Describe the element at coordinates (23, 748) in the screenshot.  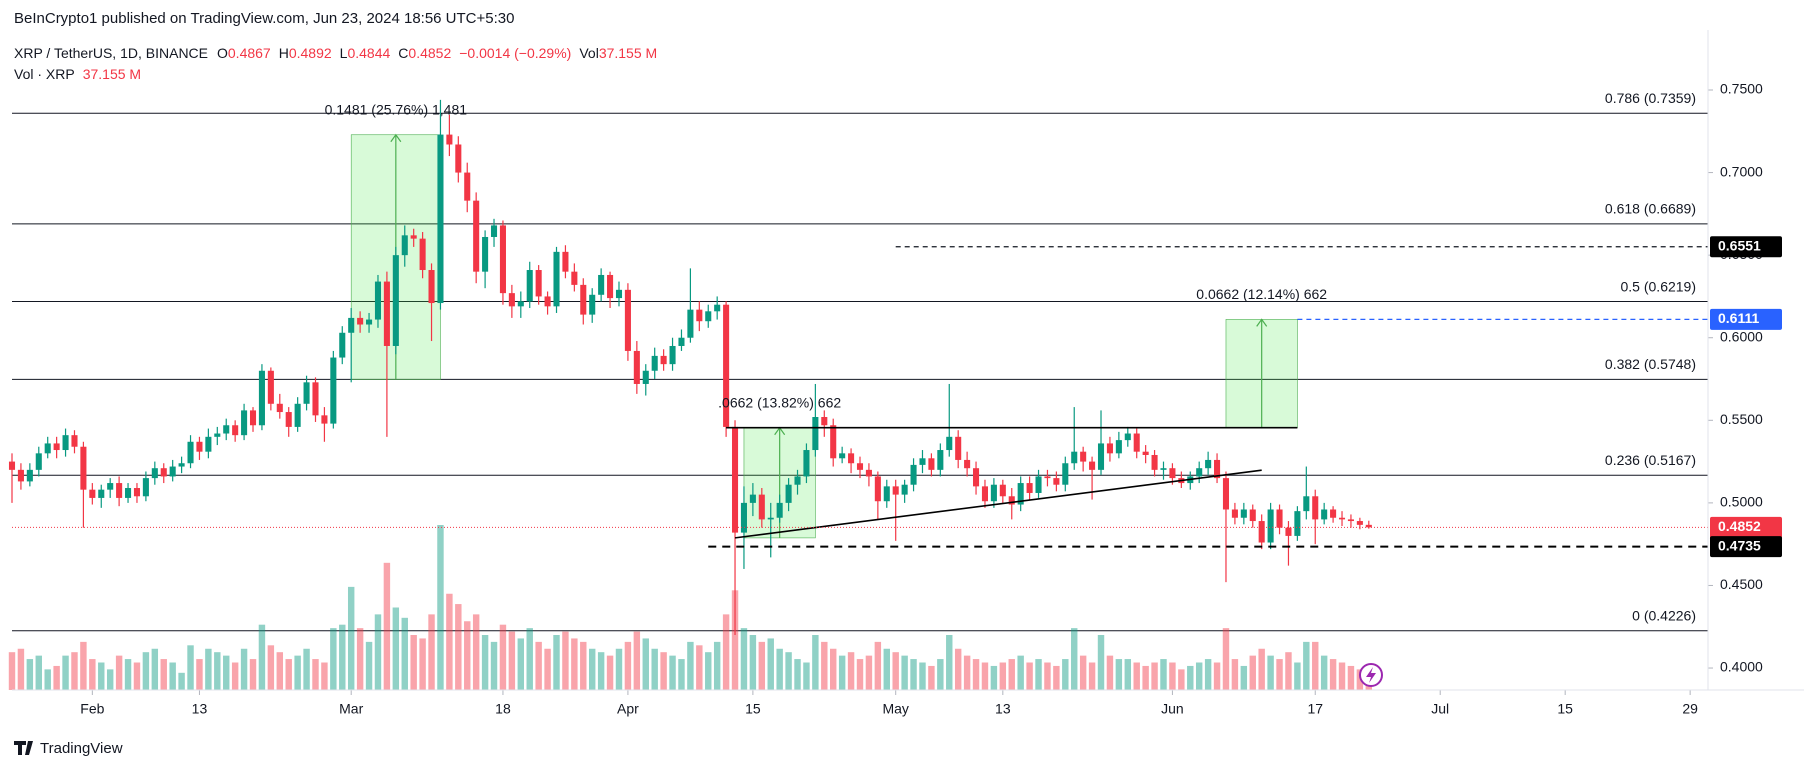
I see `footer-logo` at that location.